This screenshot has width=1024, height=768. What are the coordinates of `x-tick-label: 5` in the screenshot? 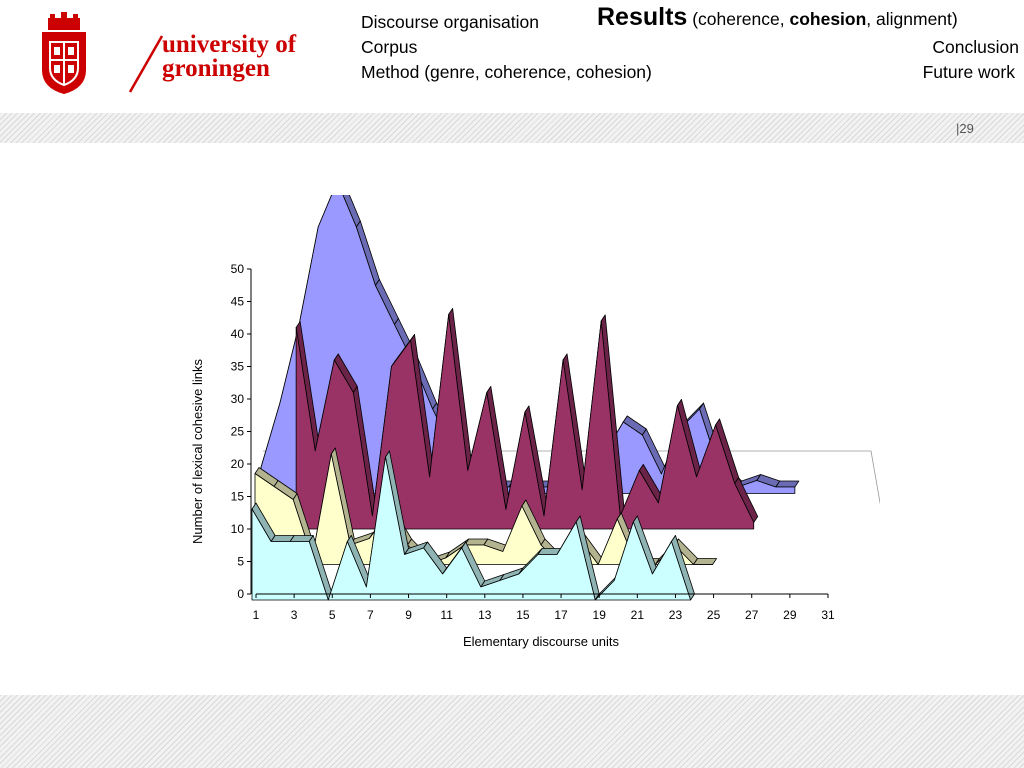 It's located at (332, 615).